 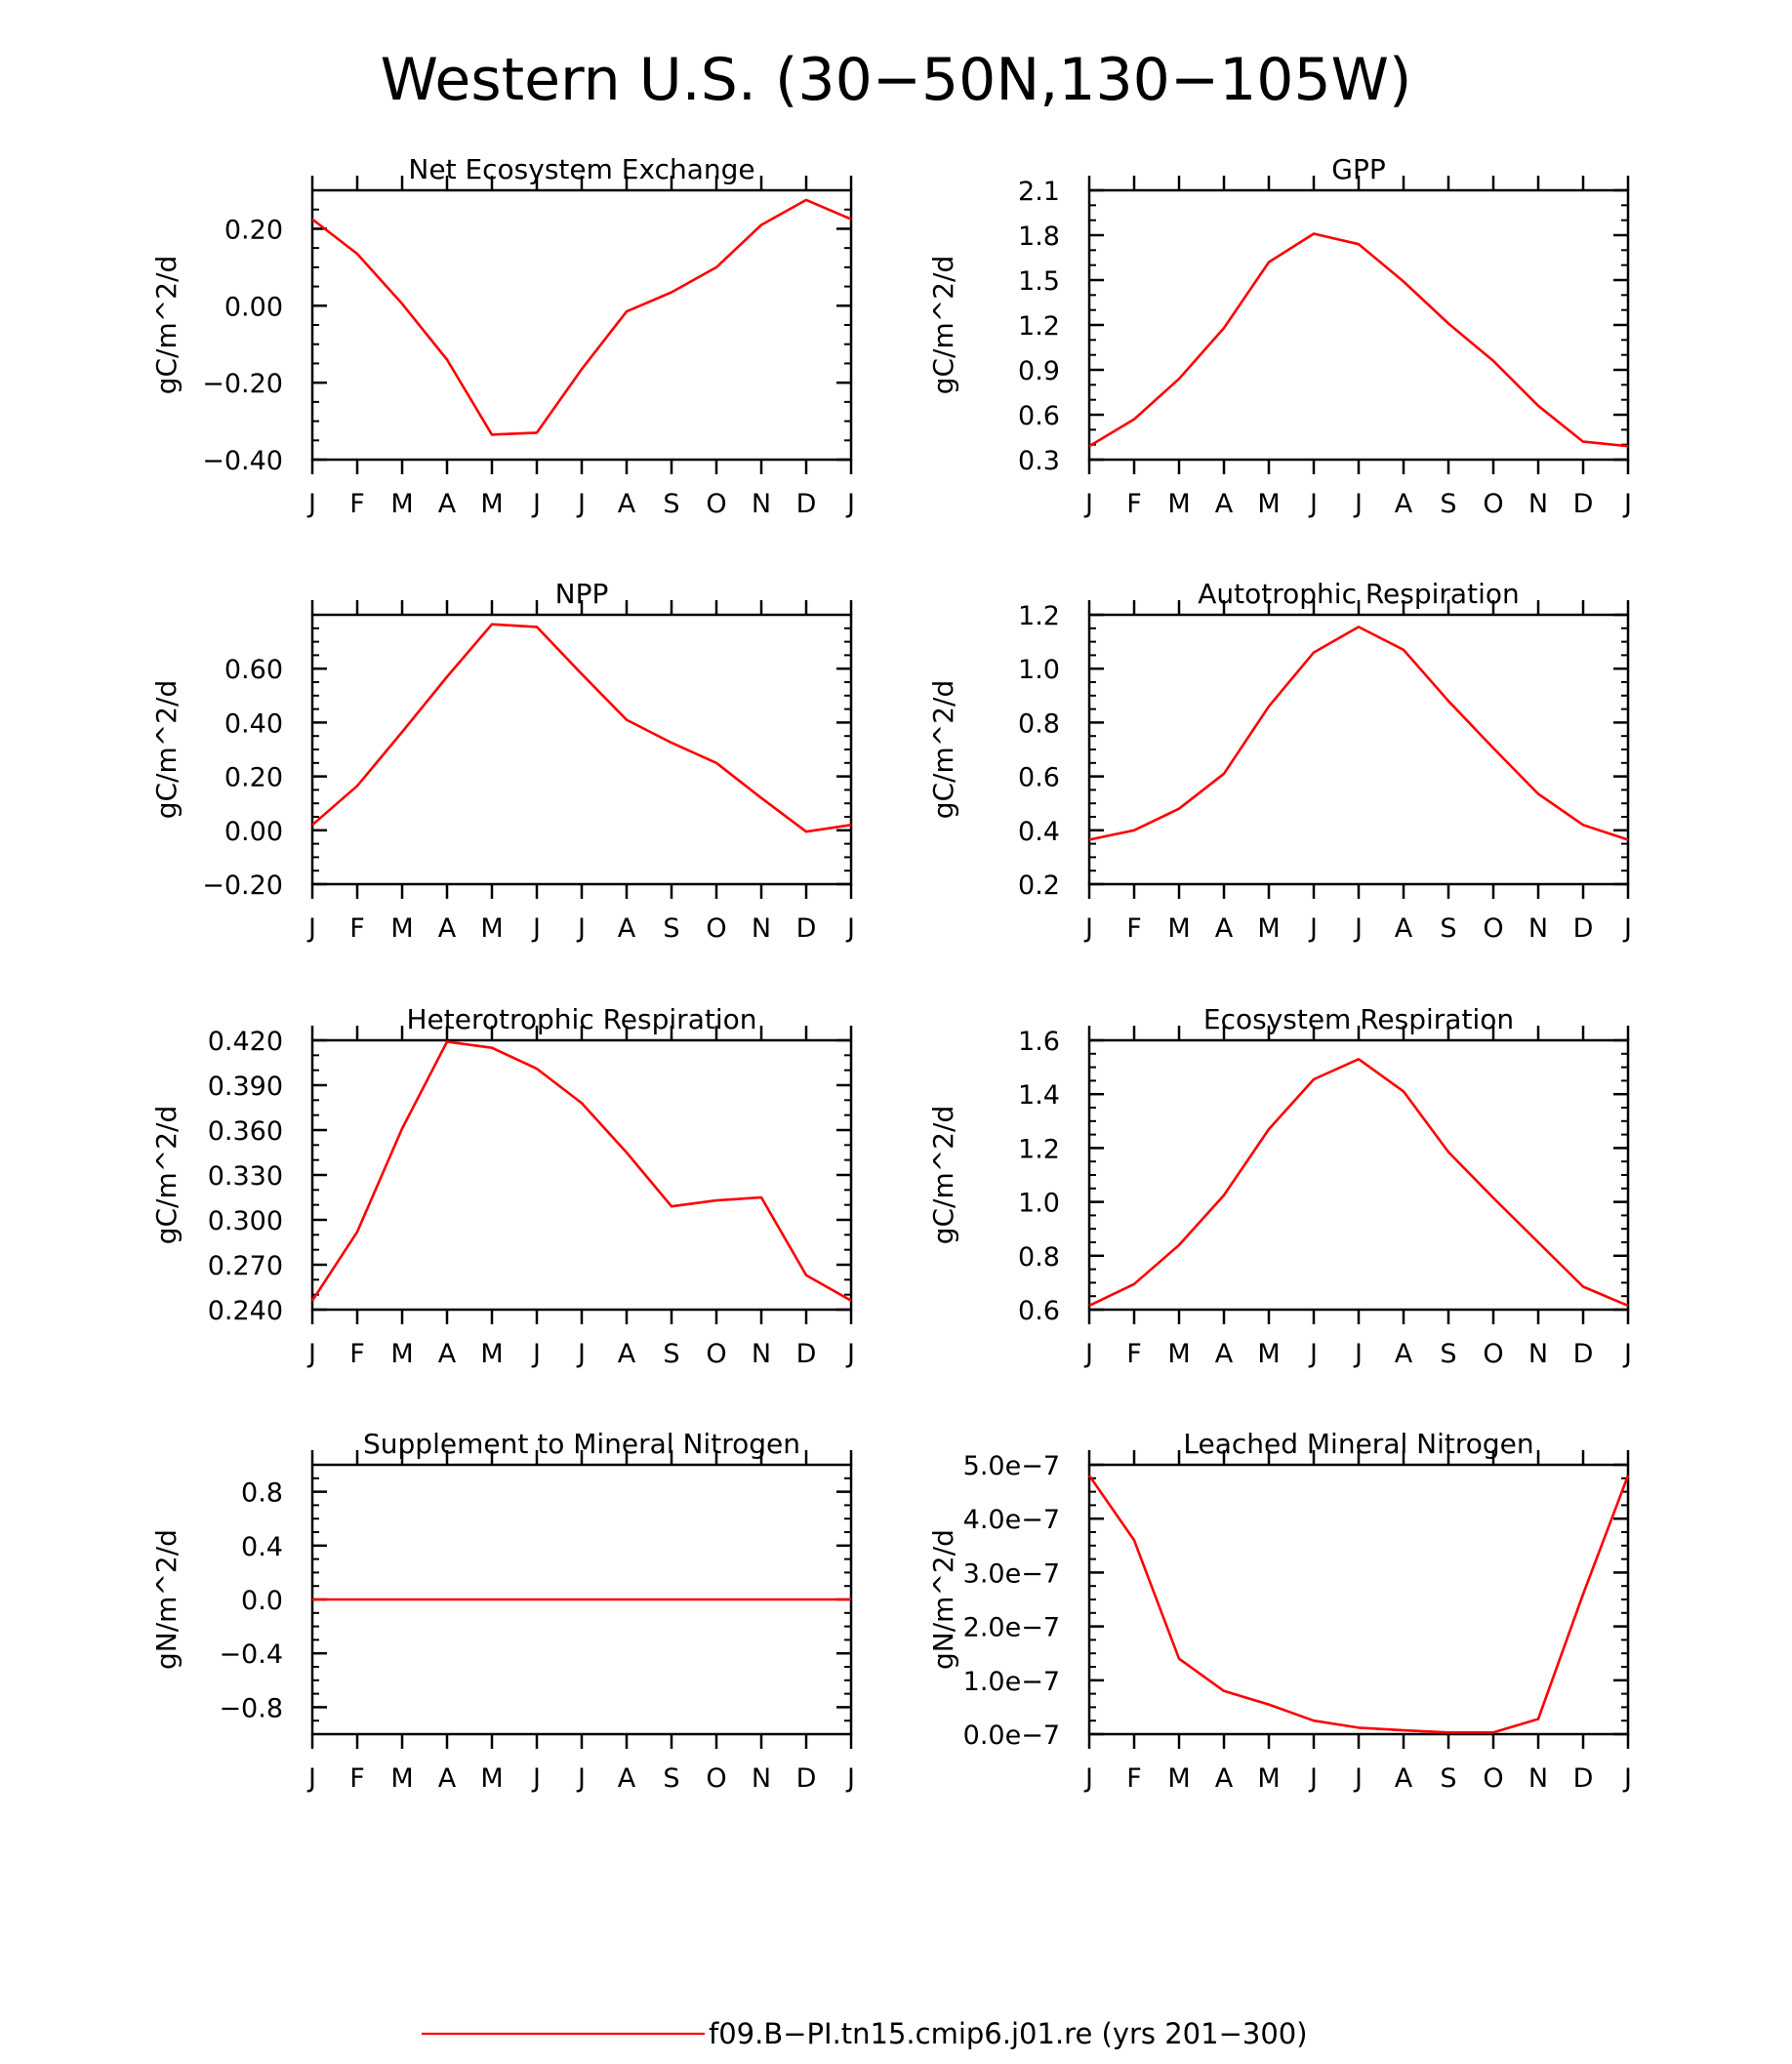 What do you see at coordinates (253, 307) in the screenshot?
I see `y-tick-label: 0.00` at bounding box center [253, 307].